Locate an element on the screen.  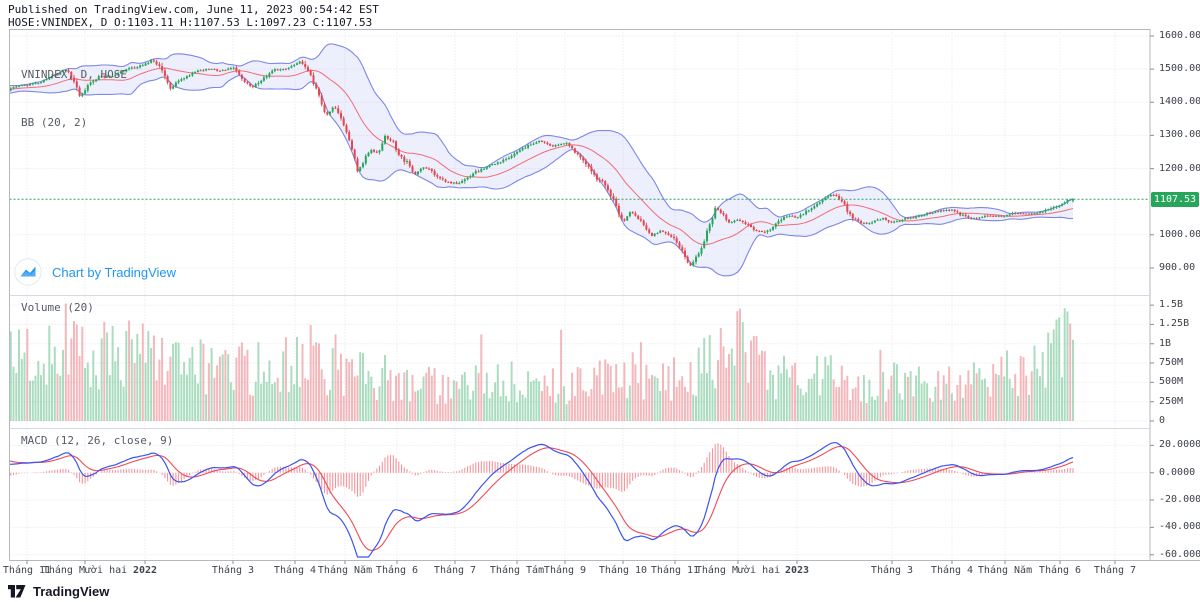
macd-indicator-legend: MACD (12, 26, close, 9) is located at coordinates (97, 440).